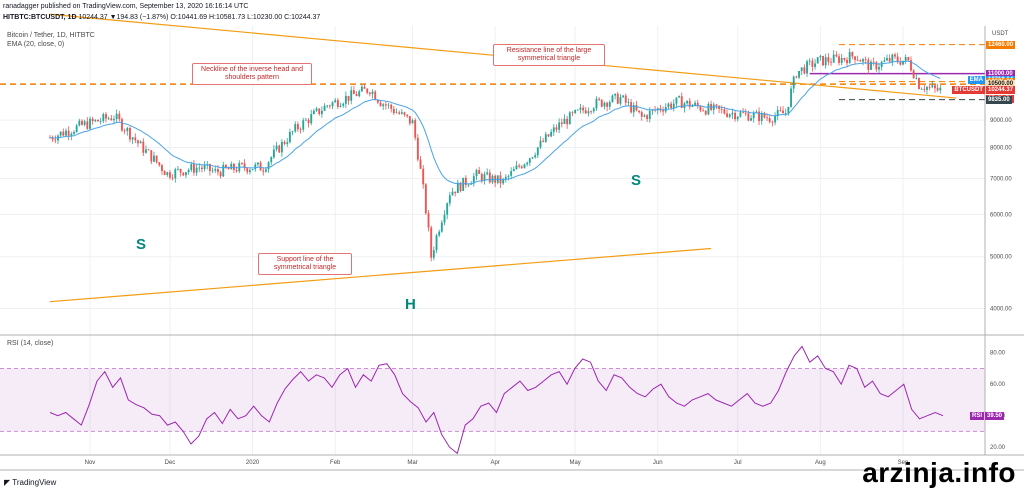  What do you see at coordinates (305, 264) in the screenshot?
I see `annotation-support: Support line of the symmetrical triangle` at bounding box center [305, 264].